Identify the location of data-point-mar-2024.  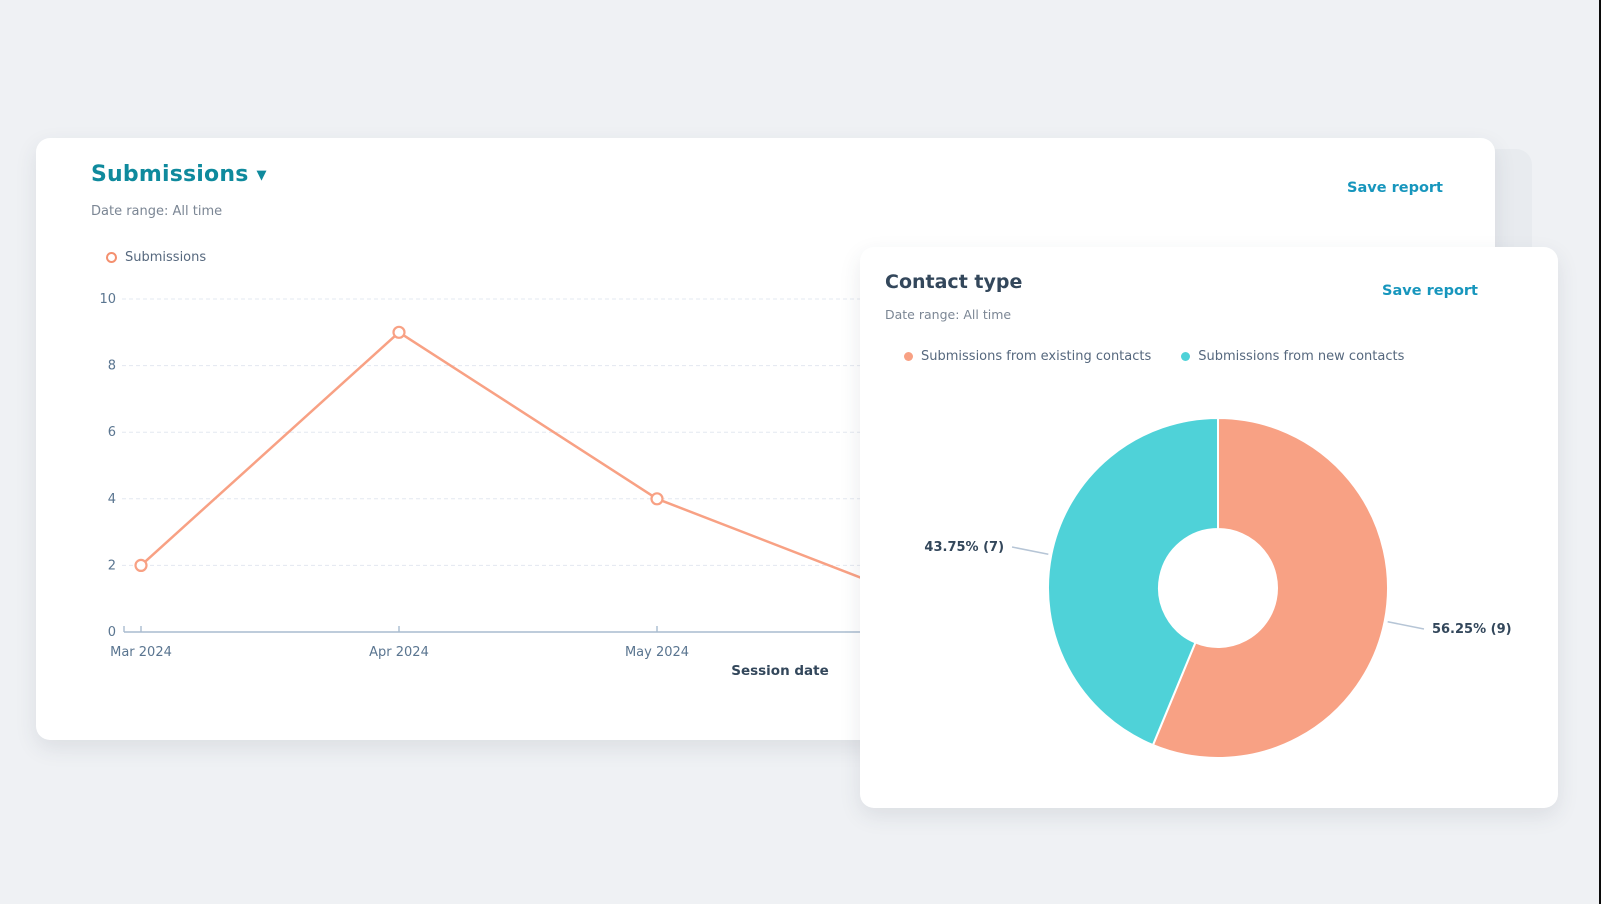
(141, 565).